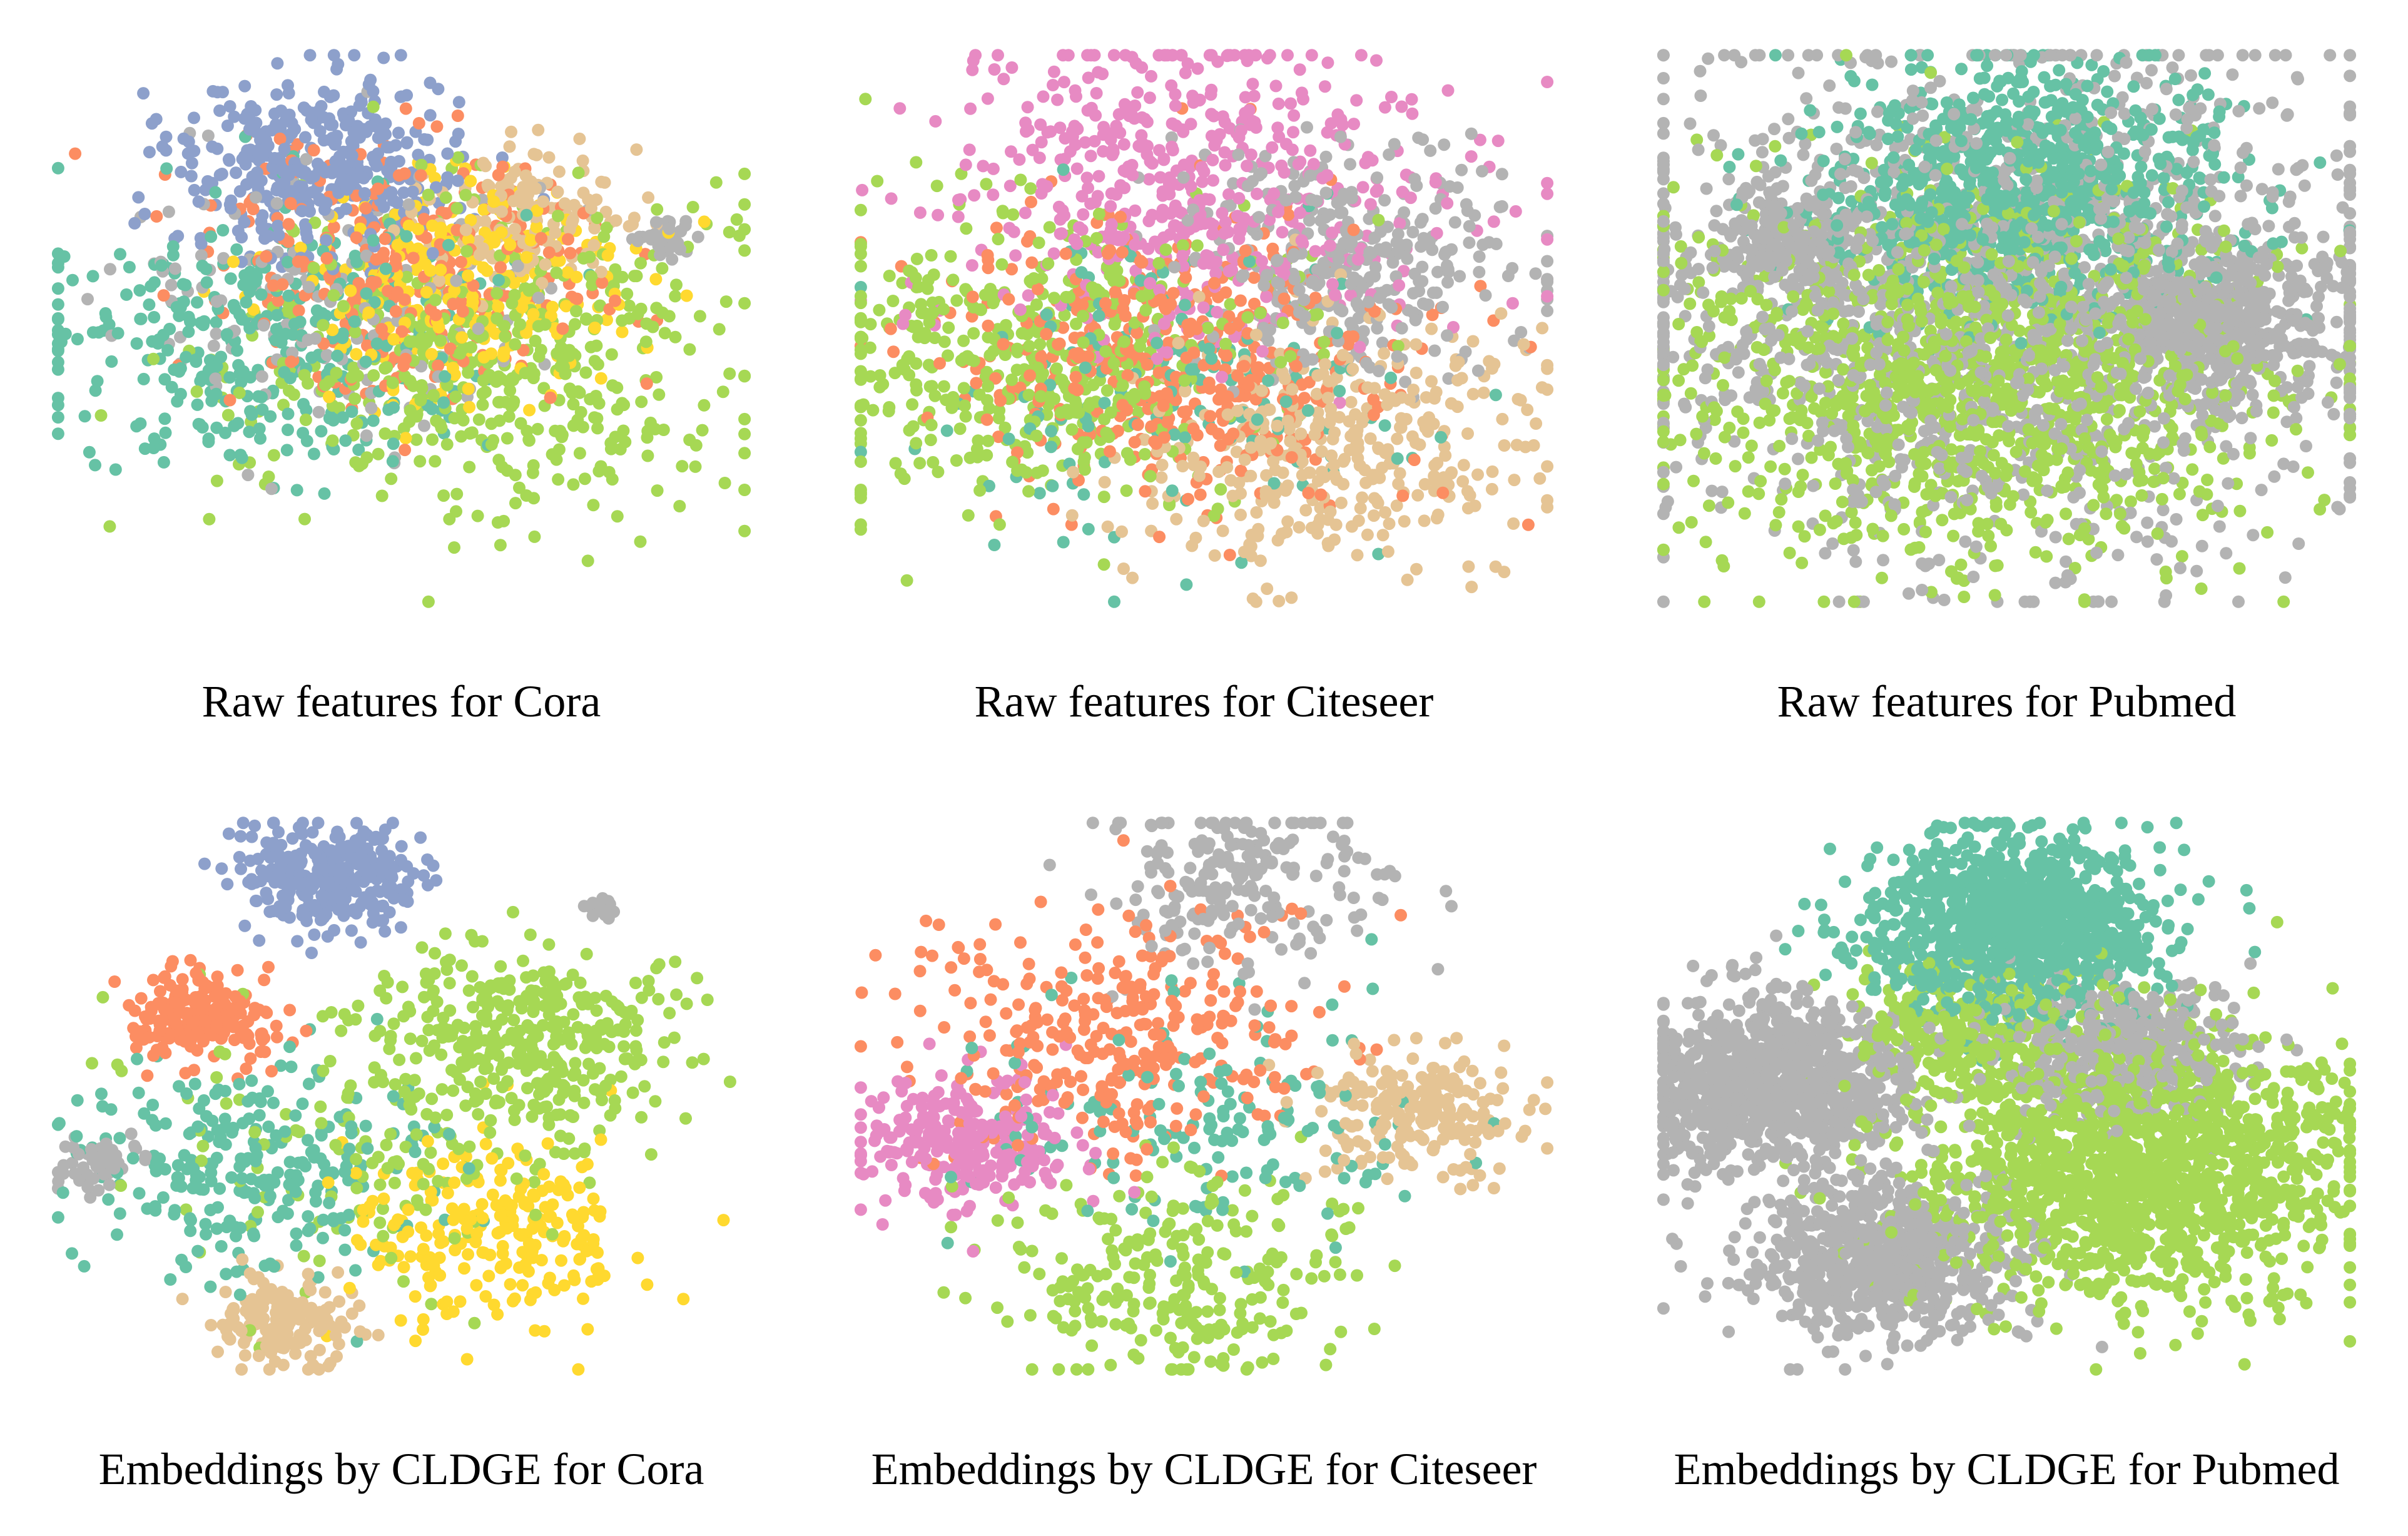  I want to click on caption: Raw features for Citeseer, so click(1204, 701).